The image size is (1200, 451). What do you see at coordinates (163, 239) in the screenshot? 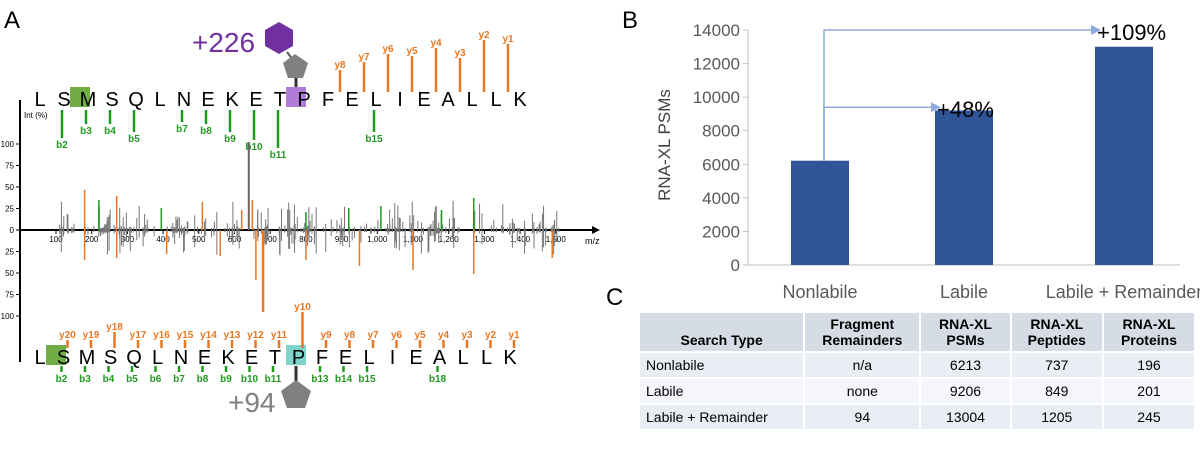
I see `mz-tick-label: 400` at bounding box center [163, 239].